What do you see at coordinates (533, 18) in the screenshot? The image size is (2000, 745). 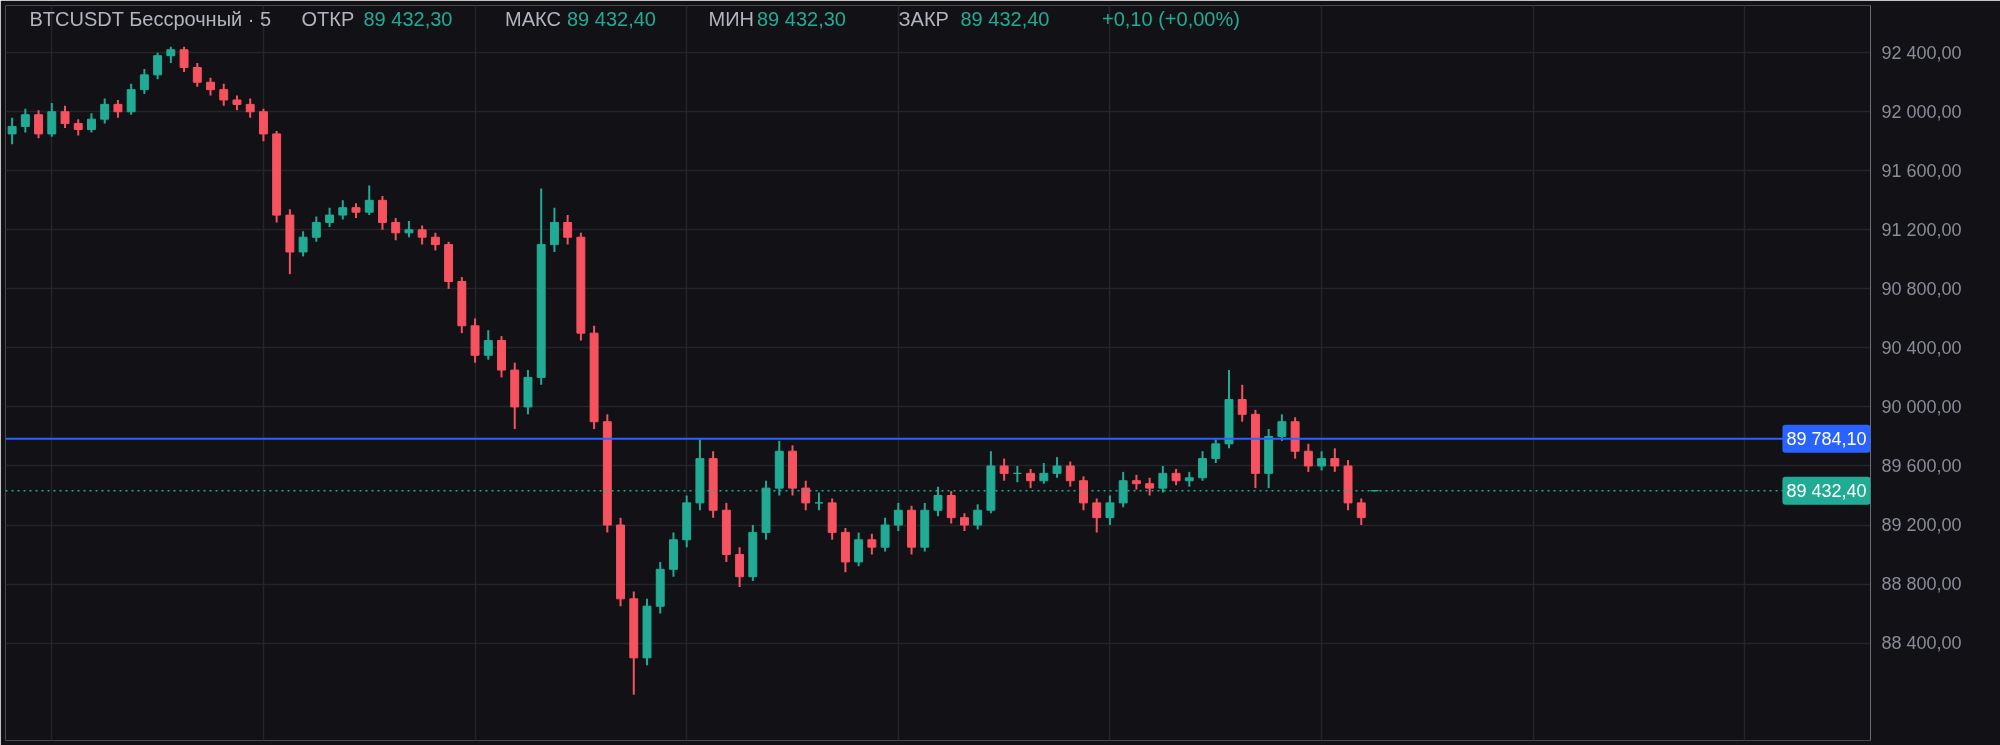 I see `annotation: МАКС` at bounding box center [533, 18].